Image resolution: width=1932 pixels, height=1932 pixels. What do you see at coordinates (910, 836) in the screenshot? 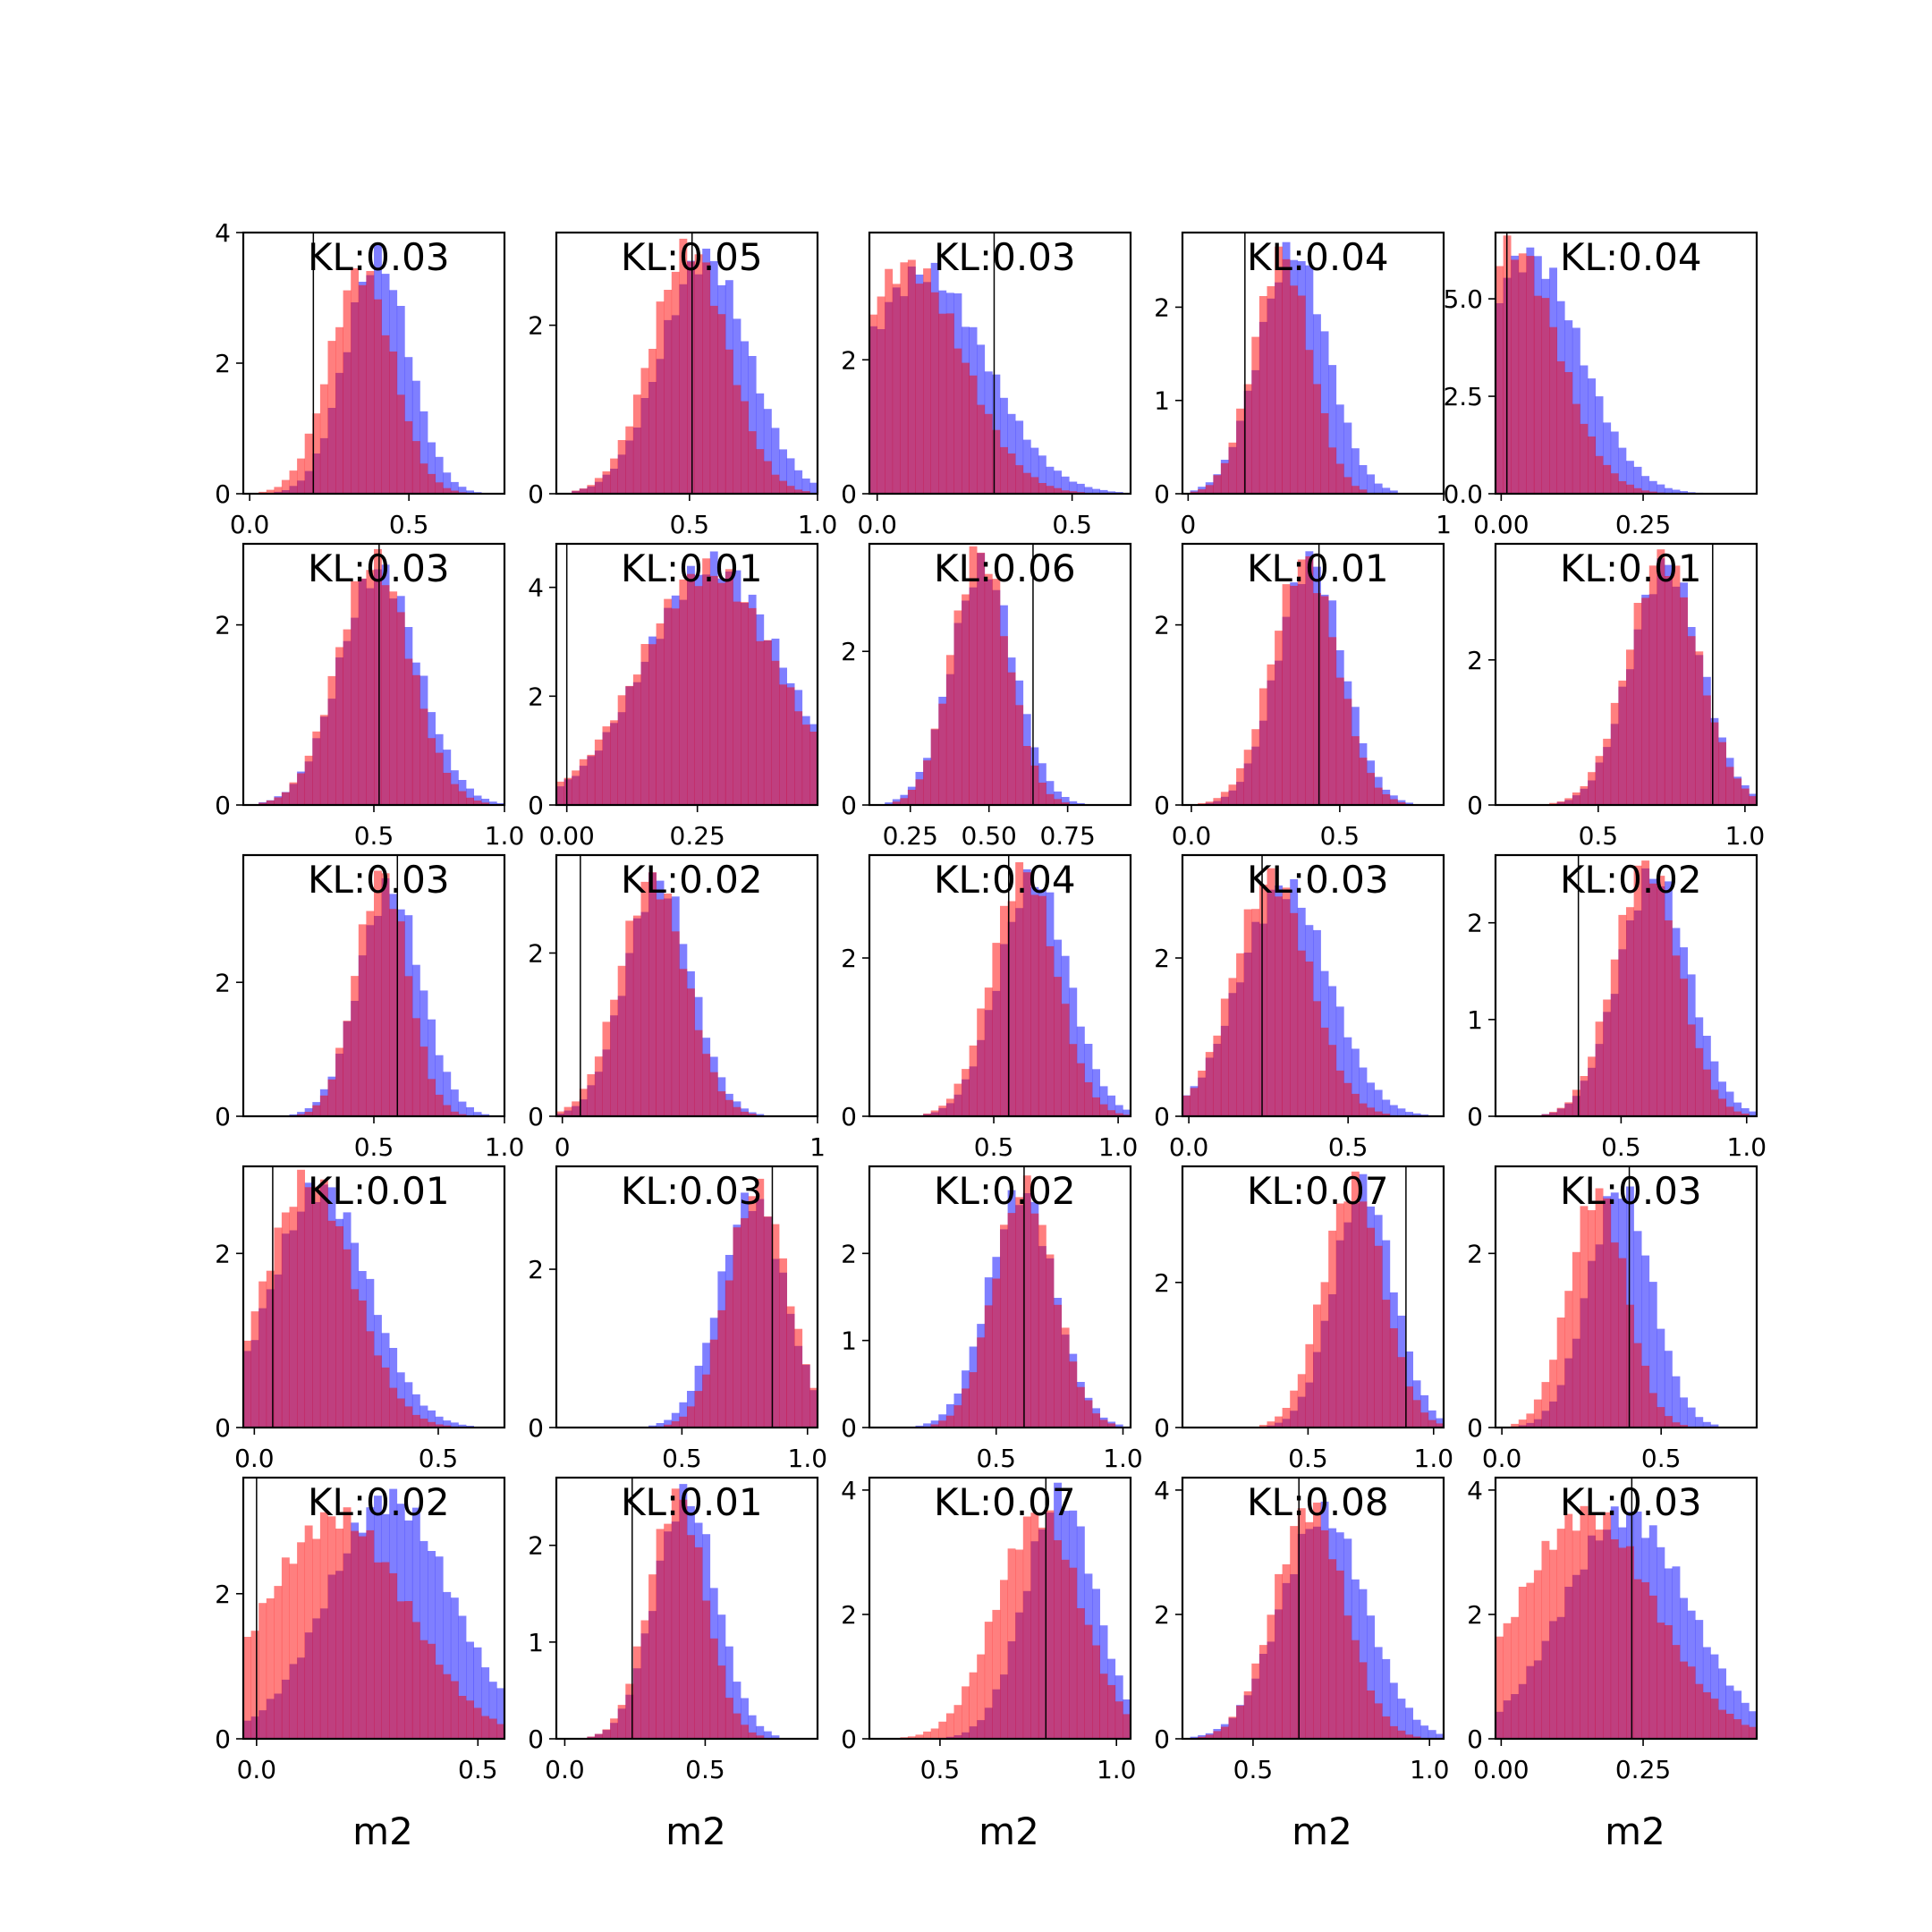
I see `x-tick-label: 0.25` at bounding box center [910, 836].